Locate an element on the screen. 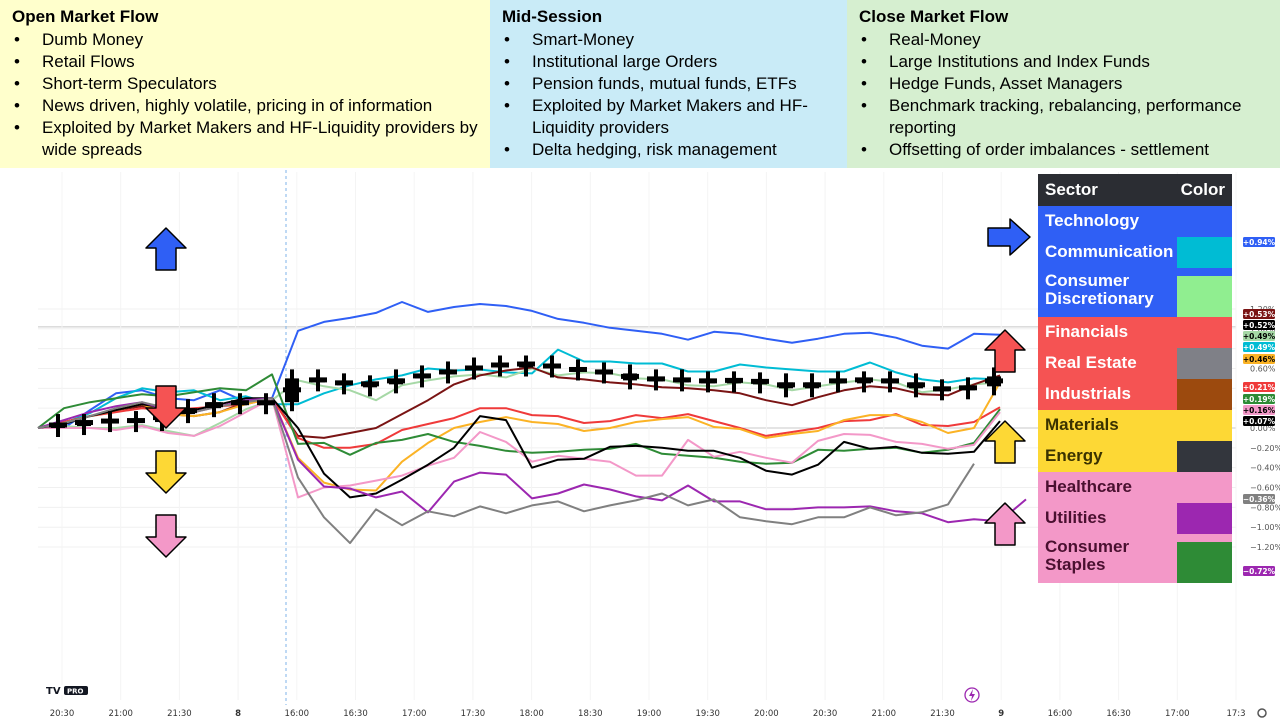 The width and height of the screenshot is (1280, 720). y-tick-label: 0.60% is located at coordinates (1263, 368).